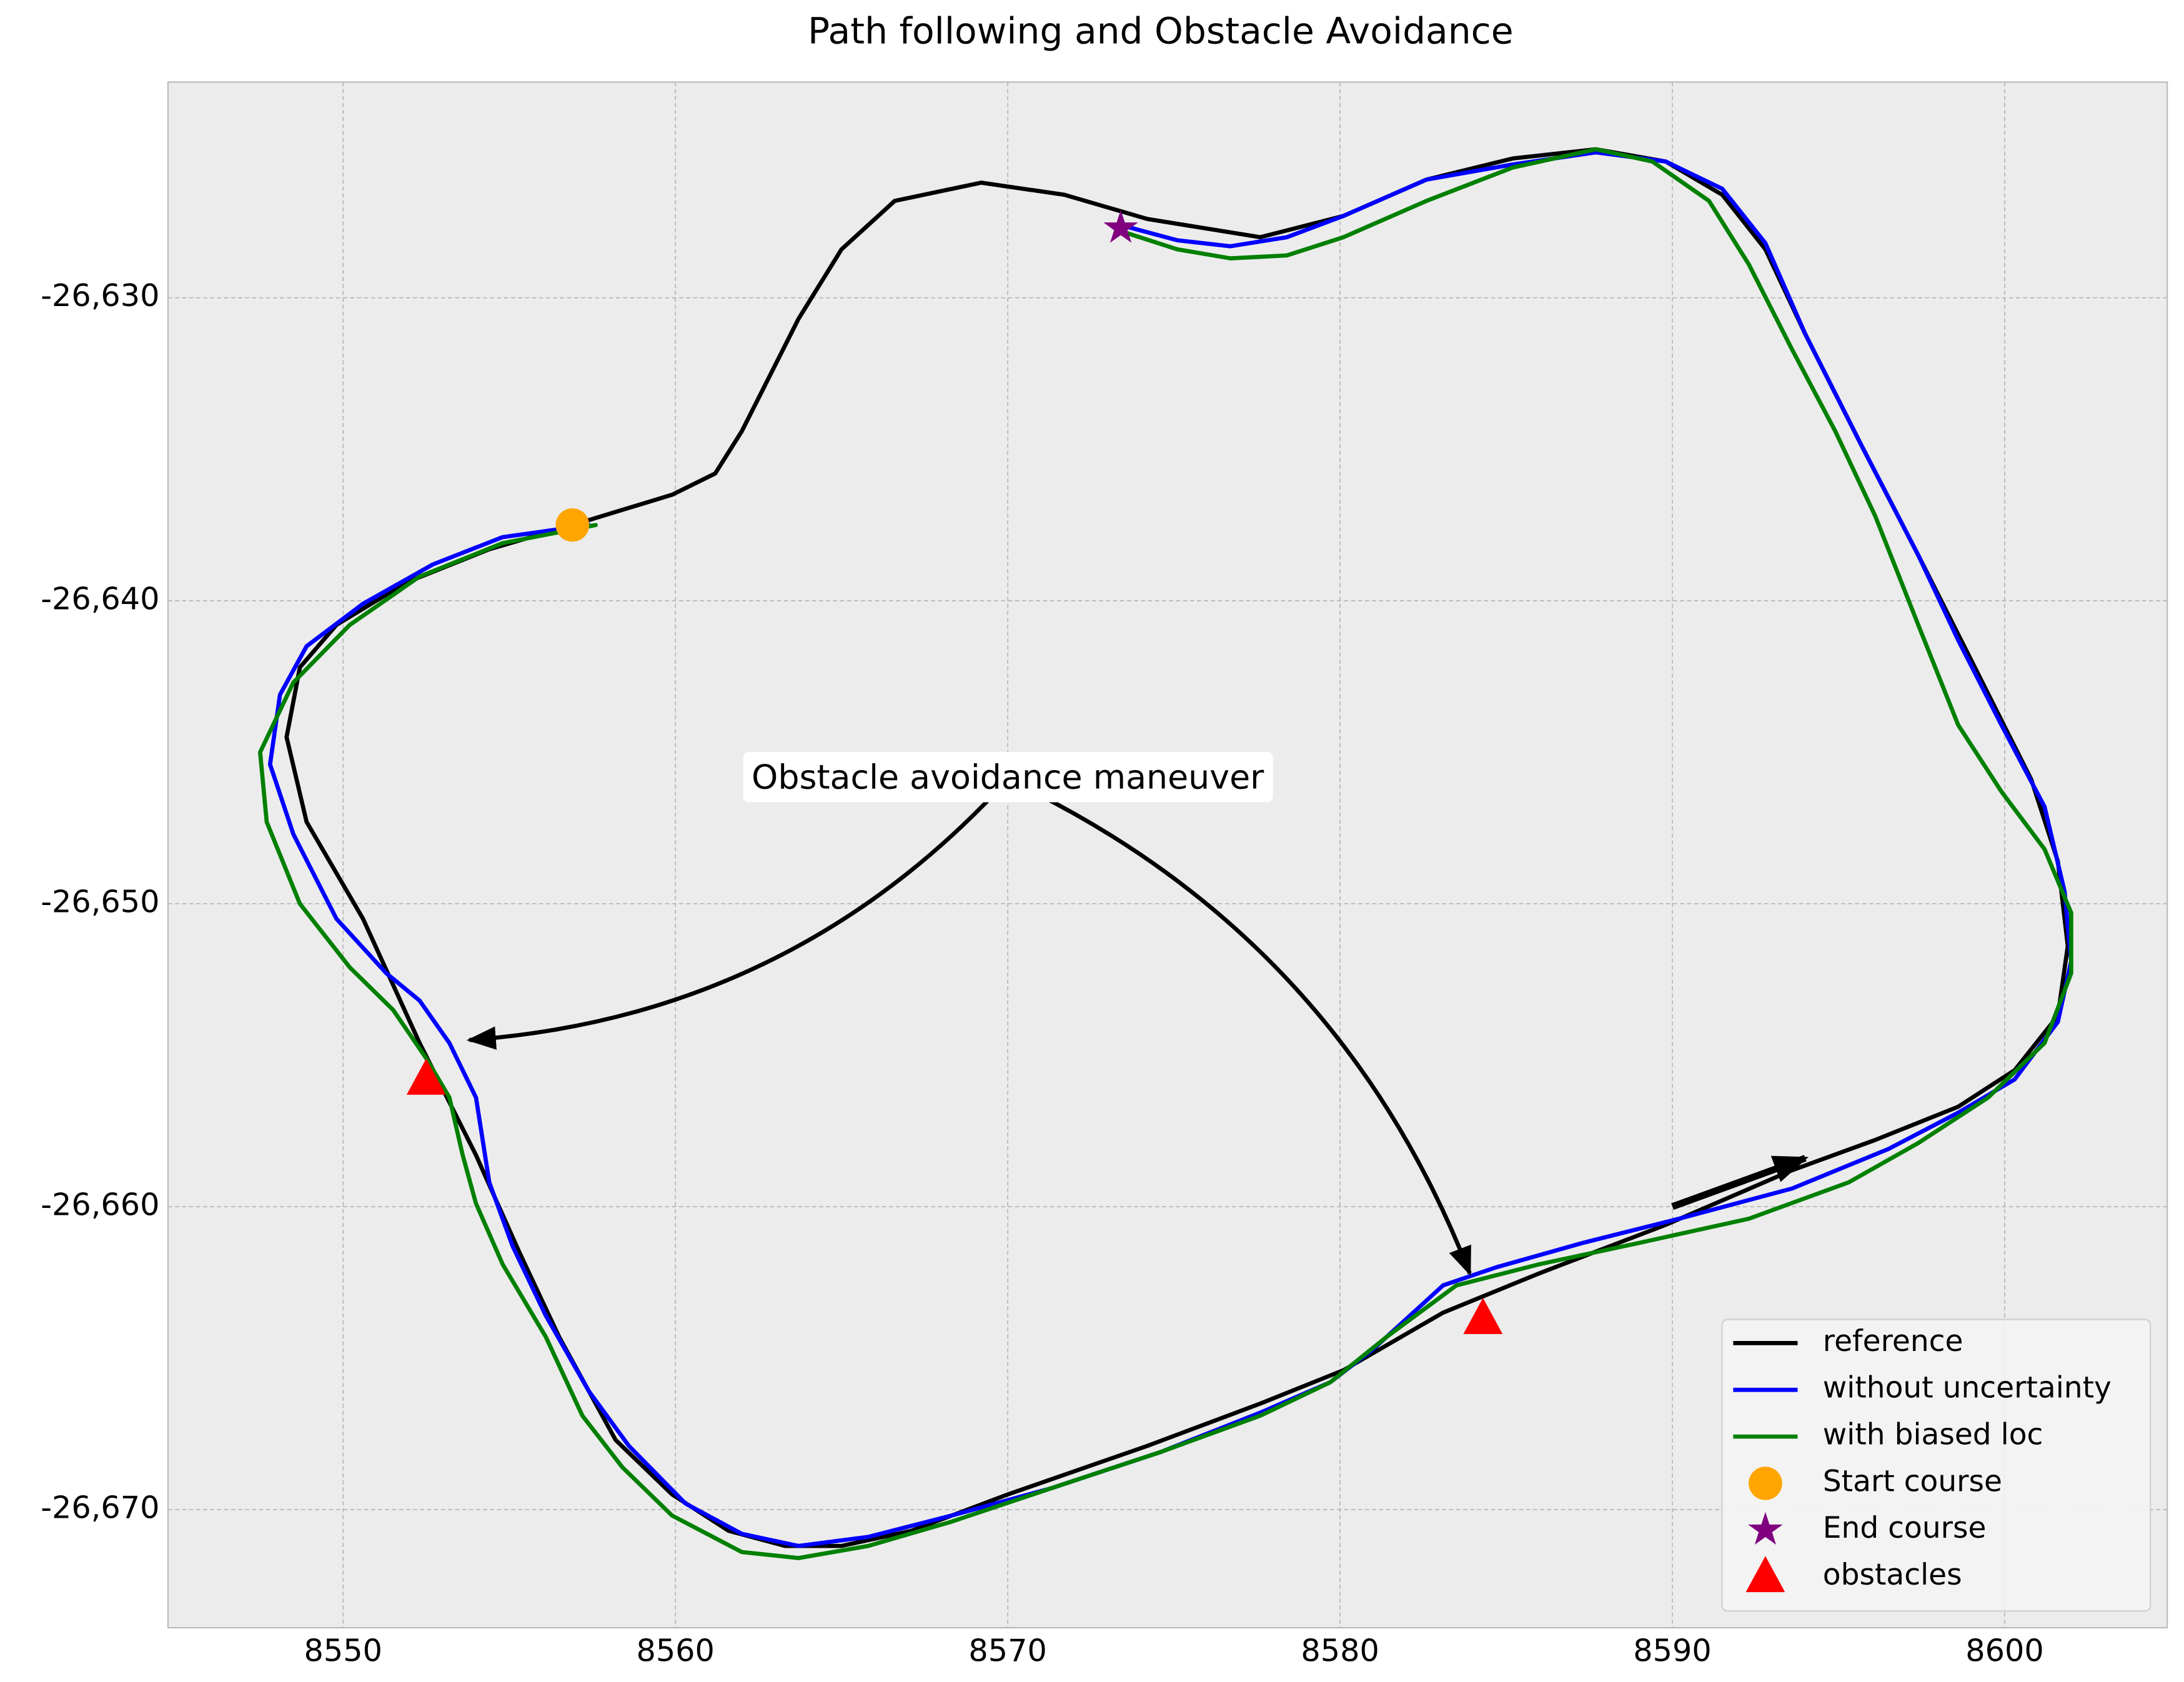 This screenshot has width=2184, height=1682. I want to click on y-tick-label: -26,660, so click(100, 1205).